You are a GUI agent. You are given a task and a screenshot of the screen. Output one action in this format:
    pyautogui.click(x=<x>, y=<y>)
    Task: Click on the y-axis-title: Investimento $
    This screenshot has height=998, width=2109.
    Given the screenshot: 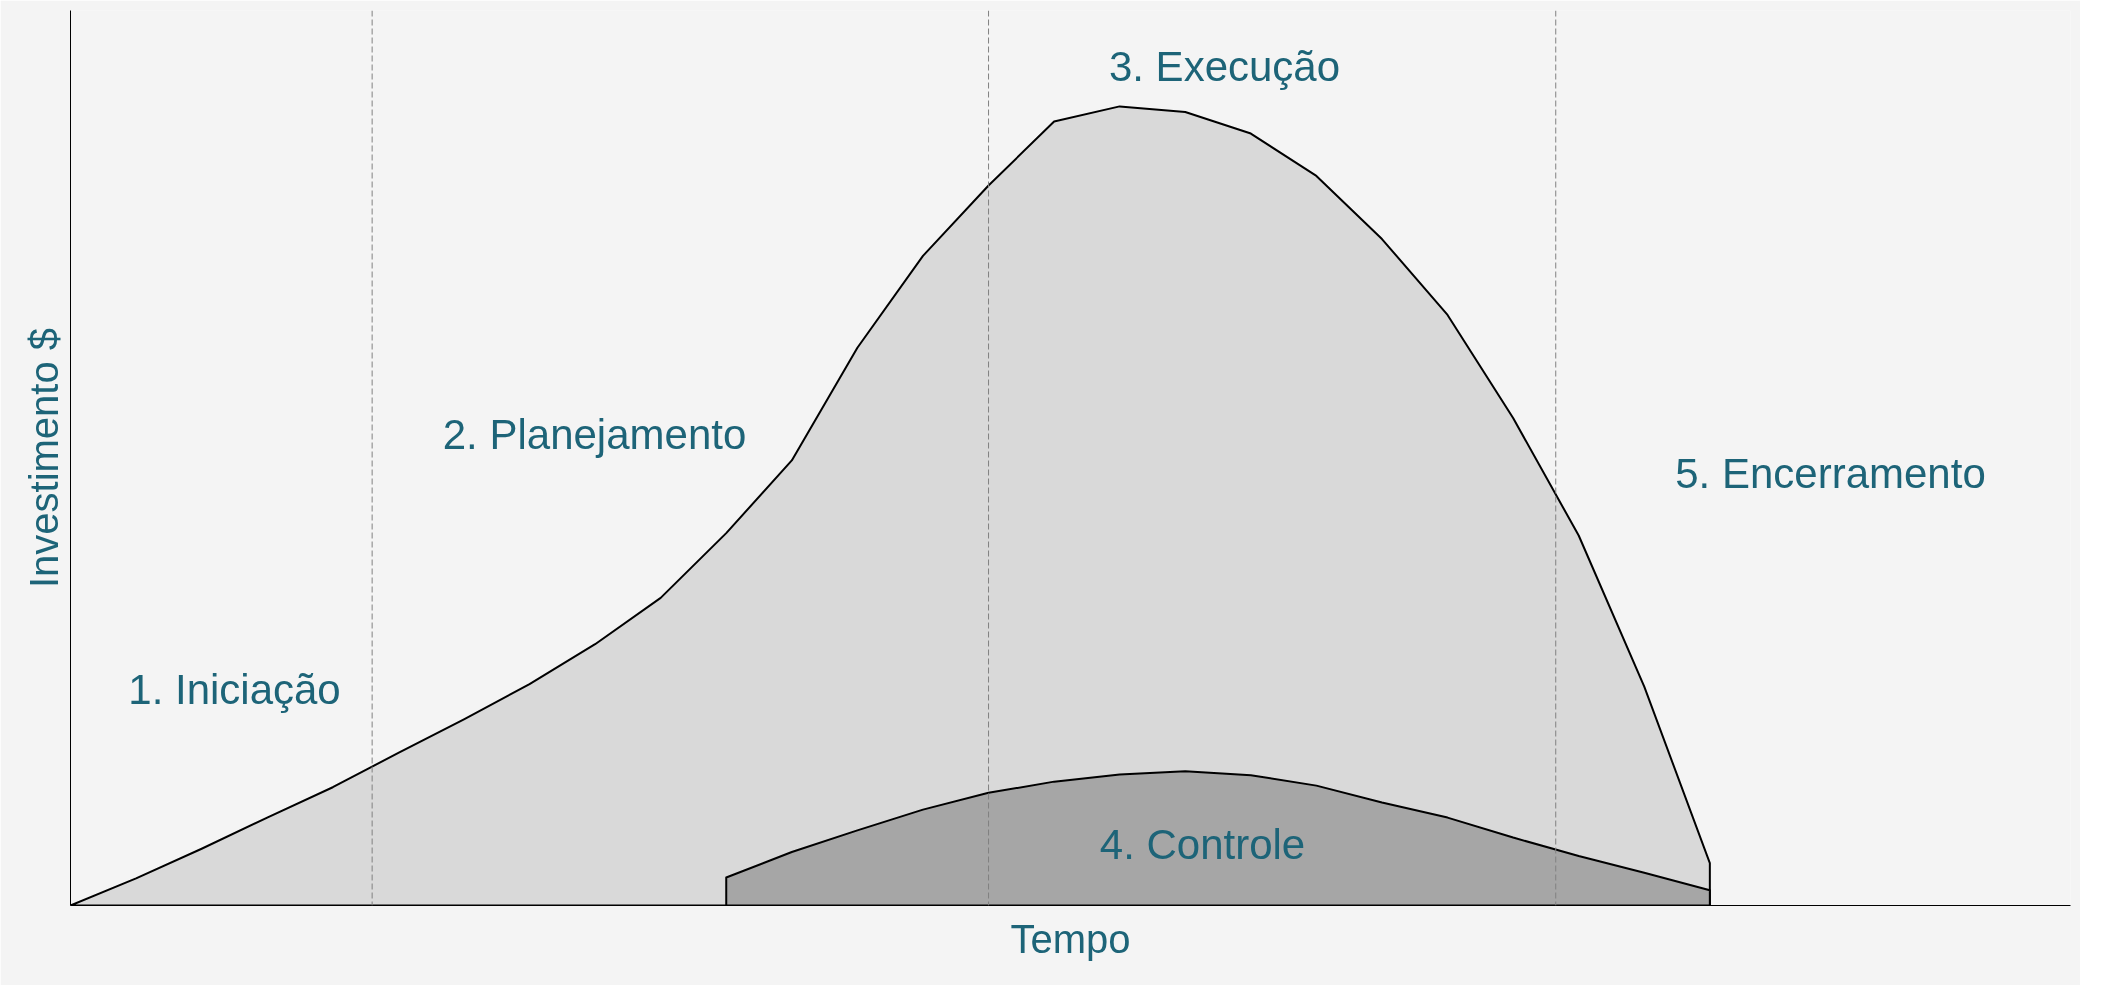 What is the action you would take?
    pyautogui.click(x=43, y=458)
    